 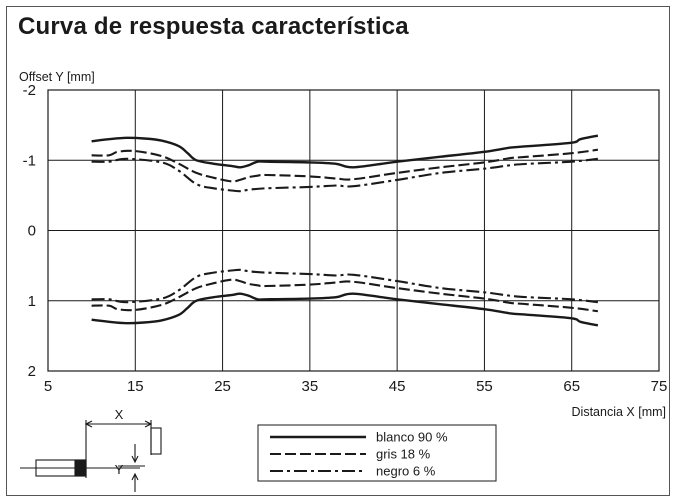 I want to click on y-tick-label-0: -2, so click(x=29, y=90).